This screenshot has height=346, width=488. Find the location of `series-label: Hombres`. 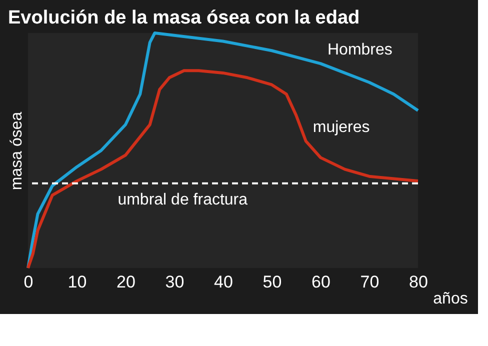

series-label: Hombres is located at coordinates (360, 50).